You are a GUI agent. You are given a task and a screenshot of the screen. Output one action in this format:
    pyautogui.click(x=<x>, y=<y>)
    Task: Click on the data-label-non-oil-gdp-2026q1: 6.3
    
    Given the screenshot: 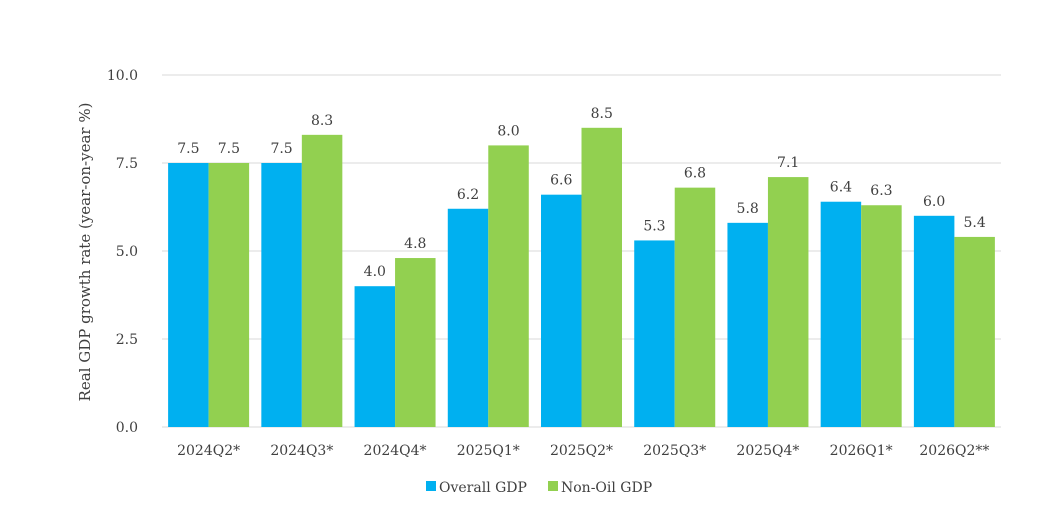 What is the action you would take?
    pyautogui.click(x=881, y=191)
    